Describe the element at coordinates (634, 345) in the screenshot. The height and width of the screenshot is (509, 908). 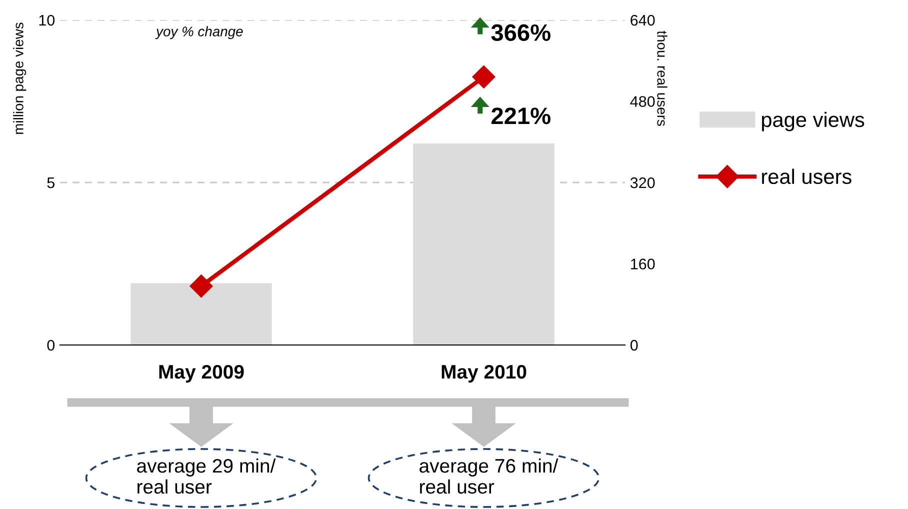
I see `y2-tick-label: 0` at that location.